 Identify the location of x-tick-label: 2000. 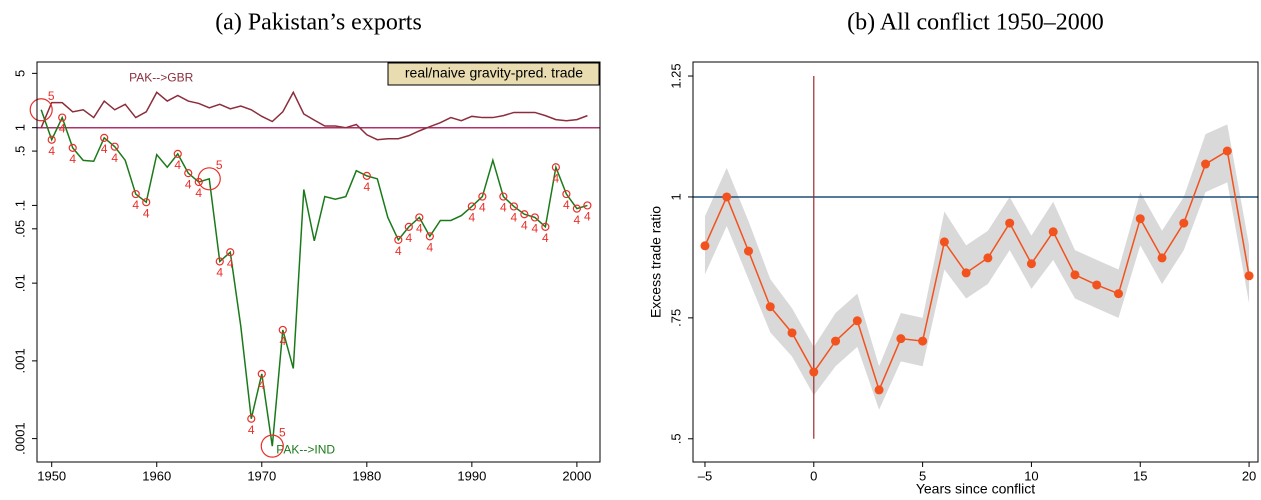
(576, 475).